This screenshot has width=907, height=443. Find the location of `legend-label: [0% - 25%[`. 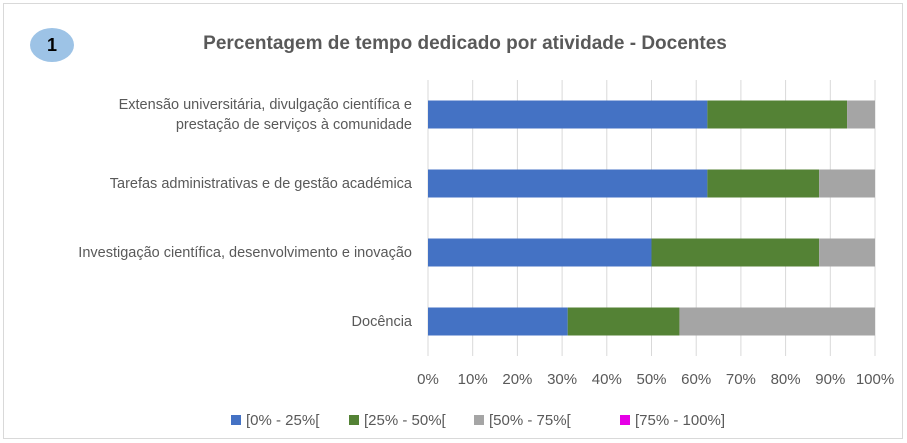

legend-label: [0% - 25%[ is located at coordinates (283, 420).